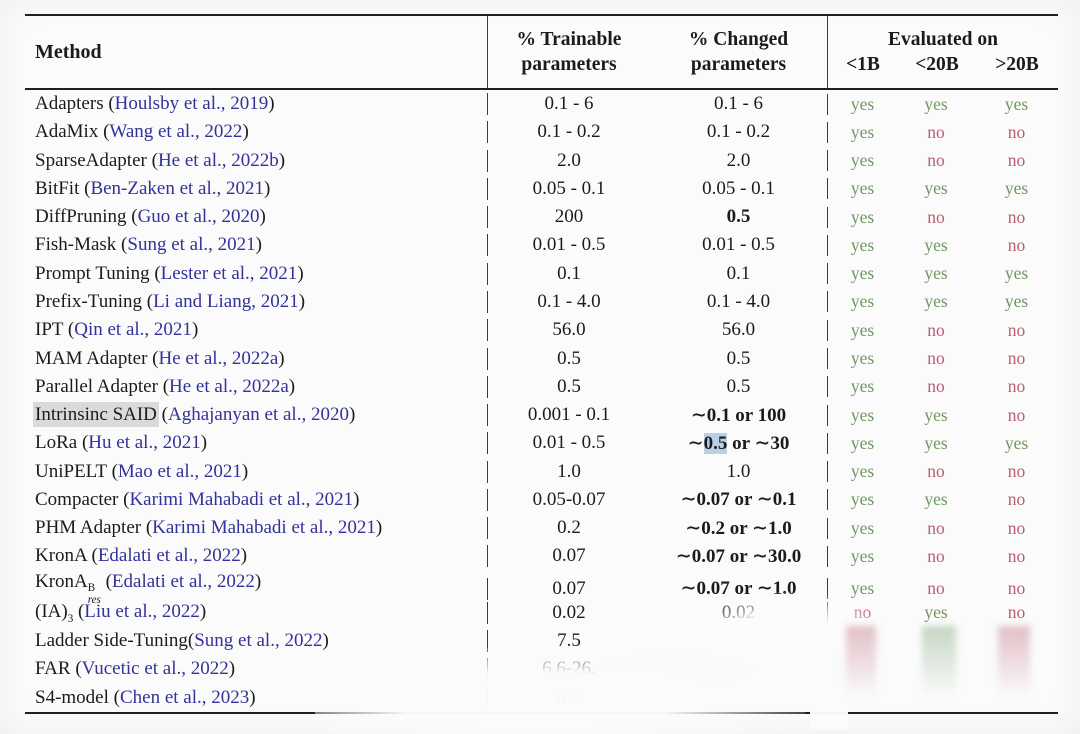 The image size is (1080, 734). What do you see at coordinates (57, 188) in the screenshot?
I see `method-name: BitFit` at bounding box center [57, 188].